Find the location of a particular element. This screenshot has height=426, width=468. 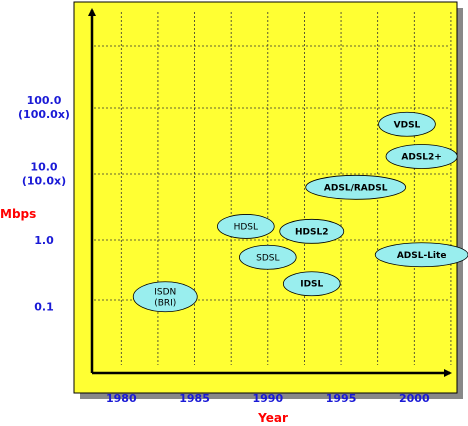

point-label: ADSL2+ is located at coordinates (421, 158).